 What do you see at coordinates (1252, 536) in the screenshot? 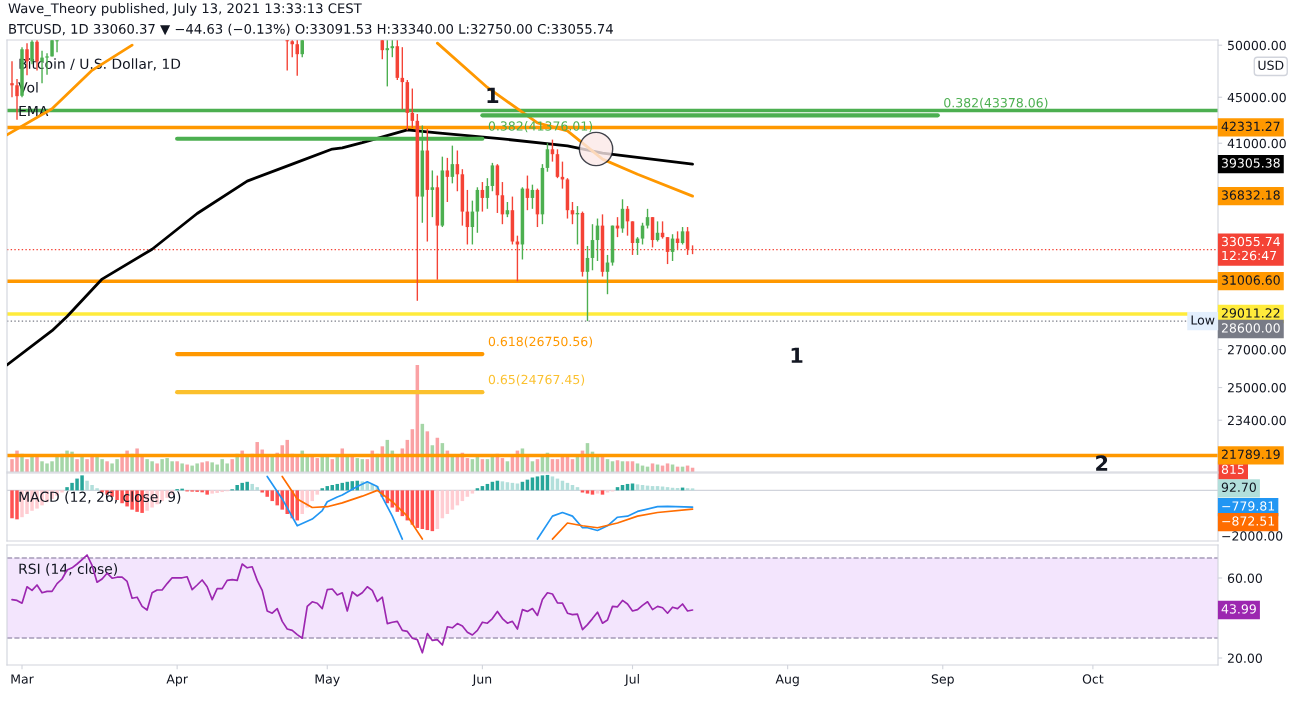
I see `text: −2000.00` at bounding box center [1252, 536].